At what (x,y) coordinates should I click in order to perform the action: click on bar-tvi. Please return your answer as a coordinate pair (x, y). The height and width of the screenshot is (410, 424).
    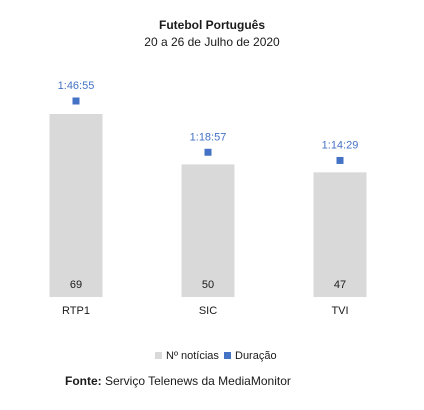
    Looking at the image, I should click on (340, 234).